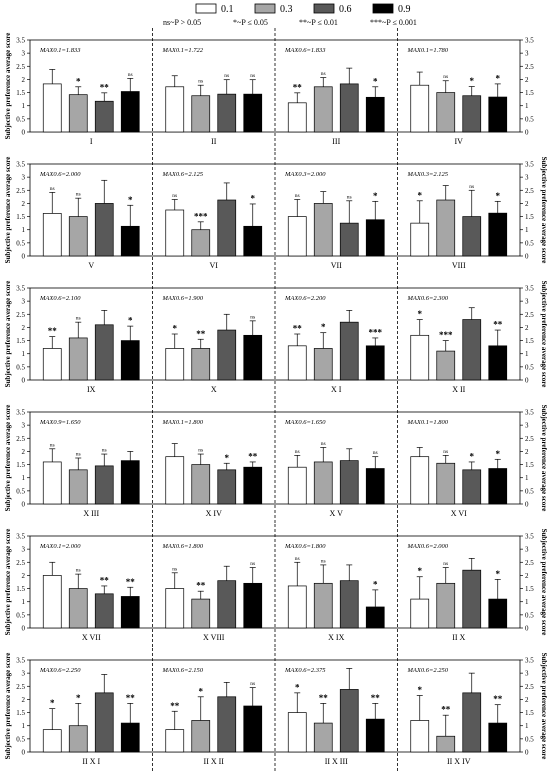  I want to click on significance-ns: ns~P > 0.05, so click(182, 22).